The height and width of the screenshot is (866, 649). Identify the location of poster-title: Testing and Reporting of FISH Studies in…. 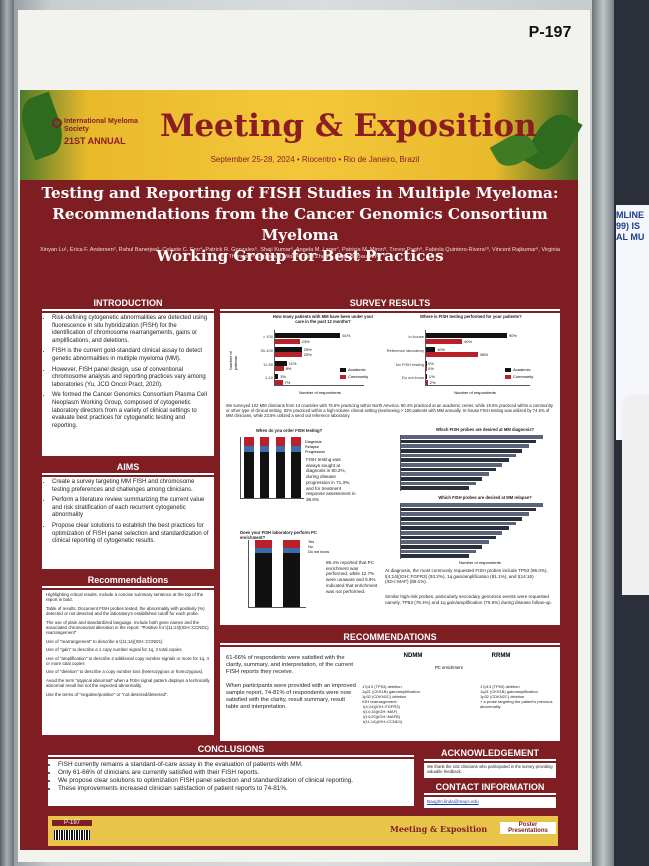
(300, 225).